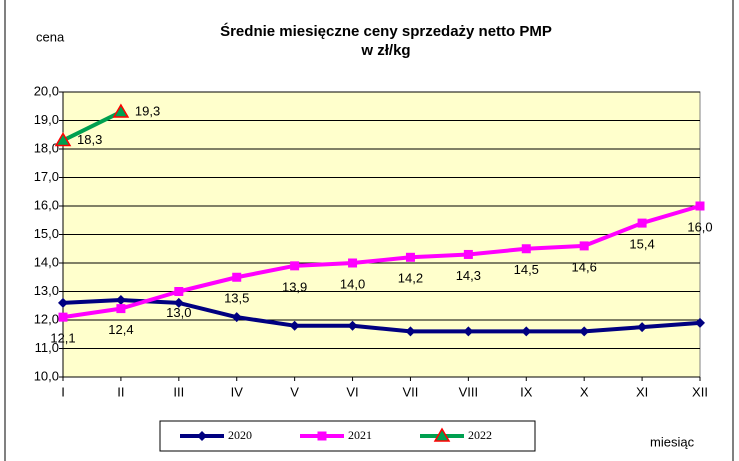  I want to click on data-label: 12,4, so click(120, 329).